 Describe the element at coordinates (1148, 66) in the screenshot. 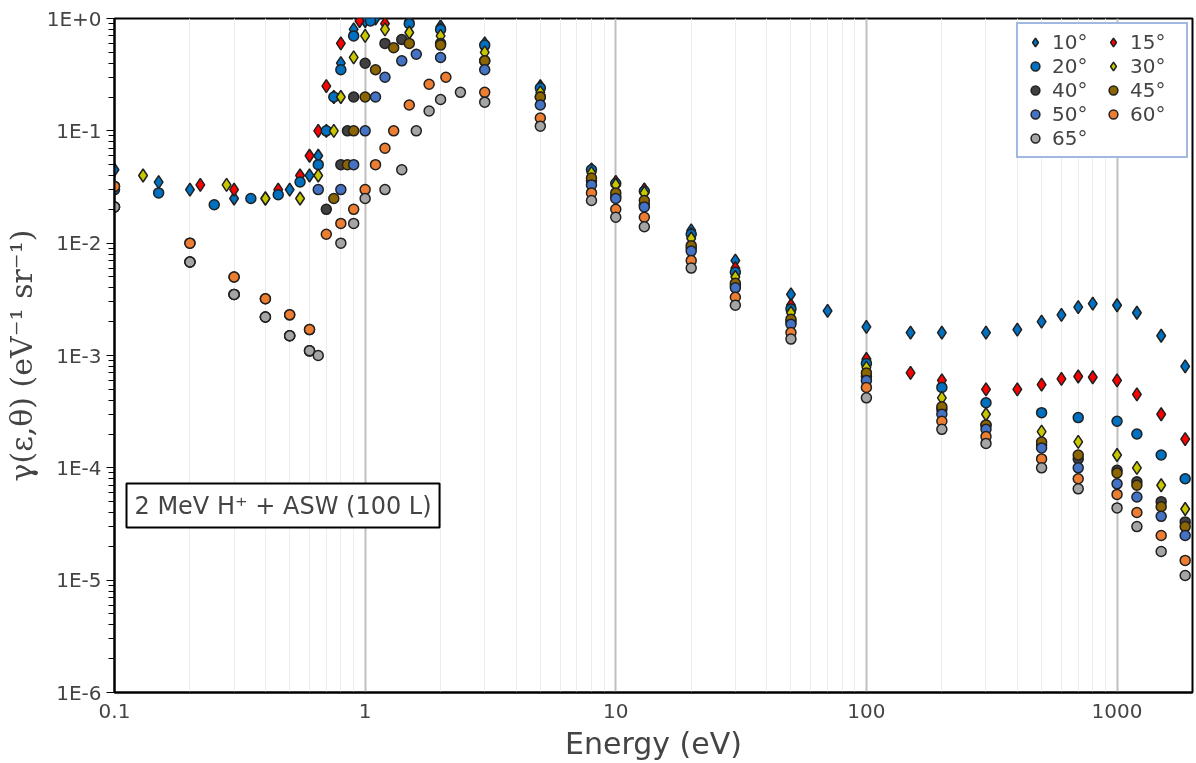

I see `legend-label: 30°` at that location.